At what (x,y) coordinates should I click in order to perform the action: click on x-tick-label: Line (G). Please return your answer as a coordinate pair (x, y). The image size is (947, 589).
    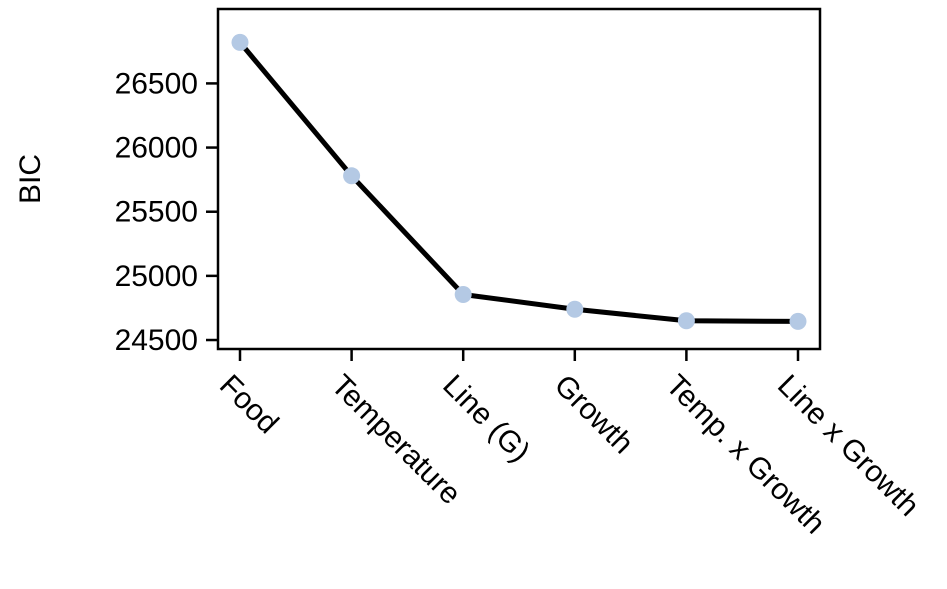
    Looking at the image, I should click on (486, 419).